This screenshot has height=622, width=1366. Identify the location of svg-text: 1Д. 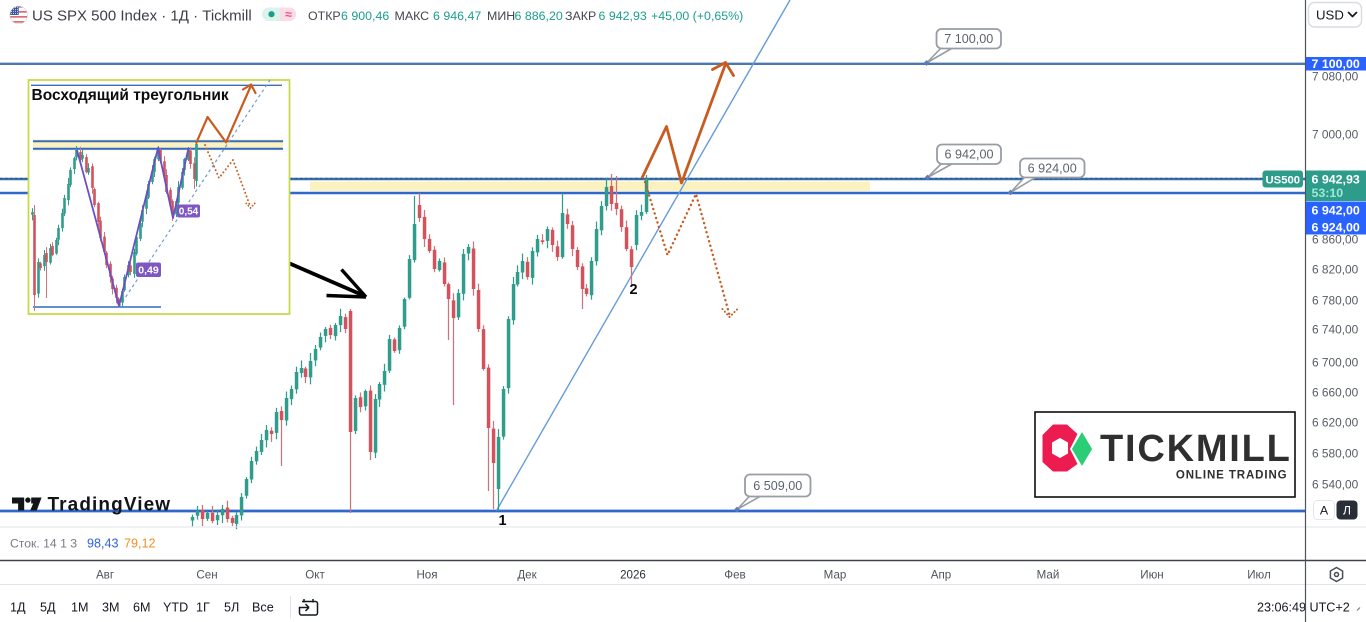
(18, 608).